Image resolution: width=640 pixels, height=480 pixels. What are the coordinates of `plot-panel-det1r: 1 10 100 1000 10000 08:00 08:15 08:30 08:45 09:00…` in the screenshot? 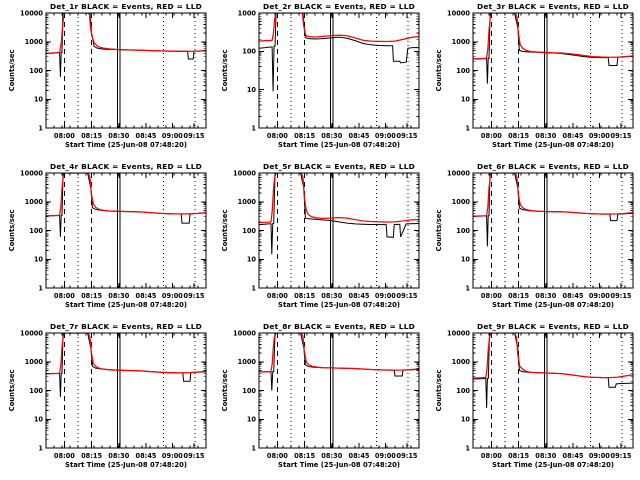 It's located at (106, 80).